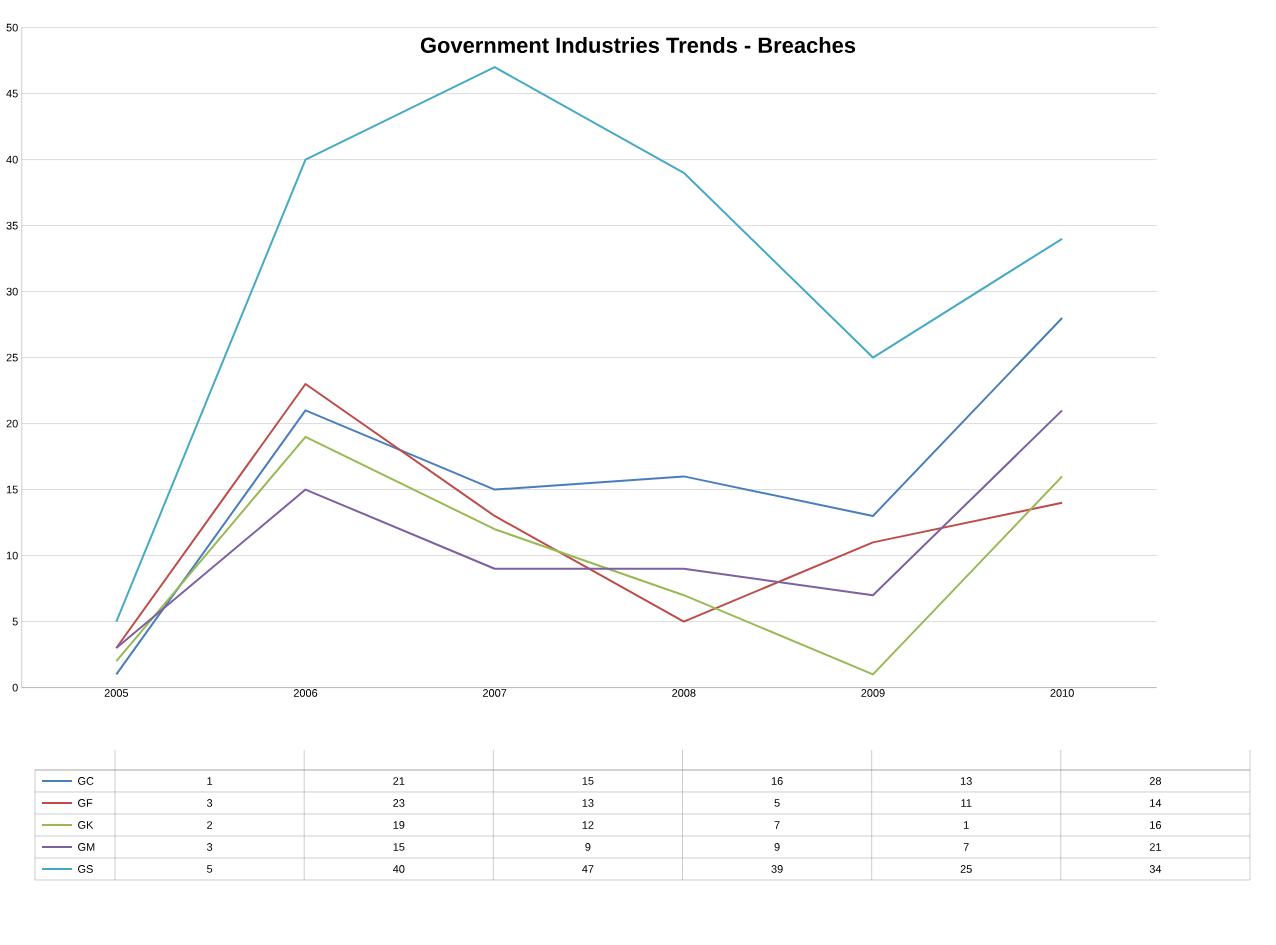  What do you see at coordinates (398, 869) in the screenshot?
I see `data-label: 40` at bounding box center [398, 869].